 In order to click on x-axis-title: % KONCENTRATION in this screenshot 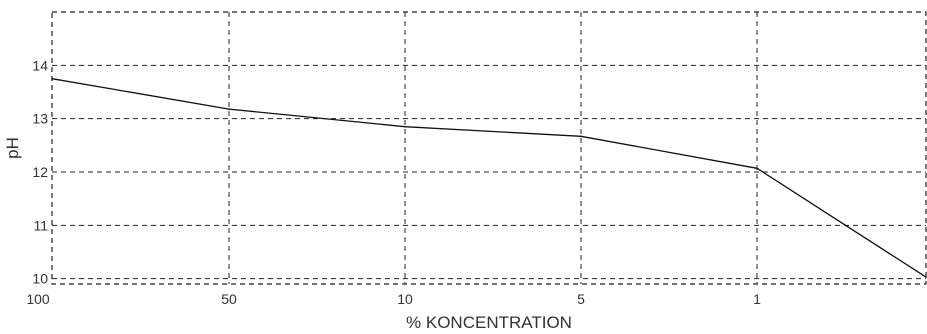, I will do `click(489, 322)`.